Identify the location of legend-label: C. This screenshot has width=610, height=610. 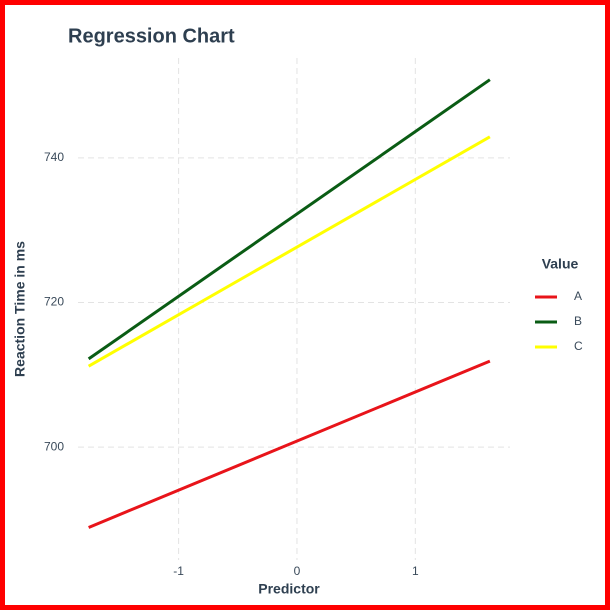
(578, 346).